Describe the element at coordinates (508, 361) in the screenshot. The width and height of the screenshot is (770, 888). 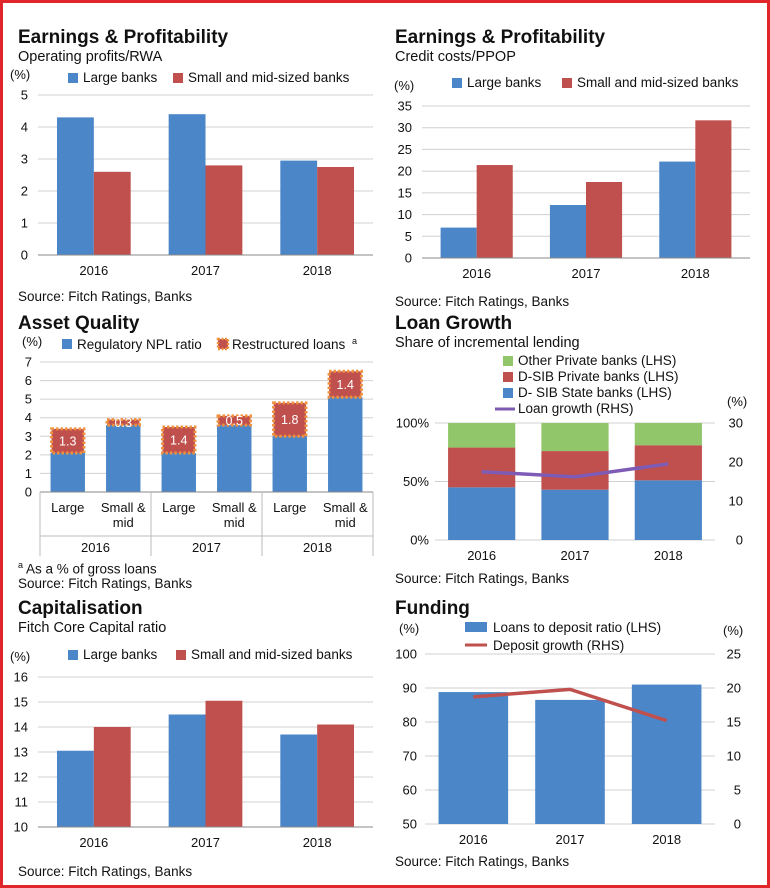
I see `legend-other-private-swatch` at that location.